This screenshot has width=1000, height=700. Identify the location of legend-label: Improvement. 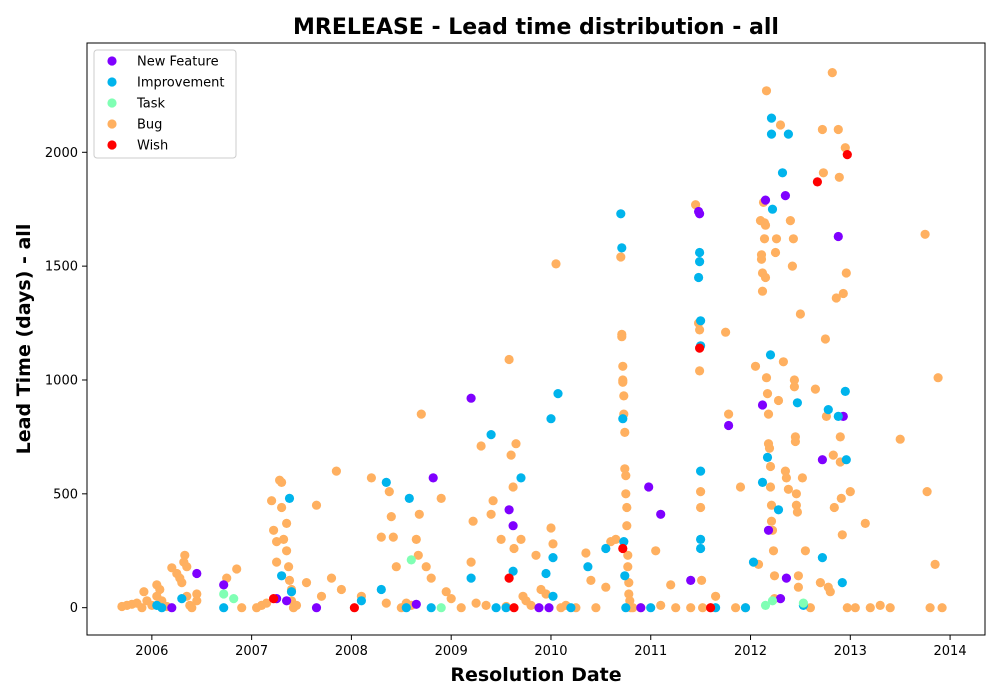
(180, 83).